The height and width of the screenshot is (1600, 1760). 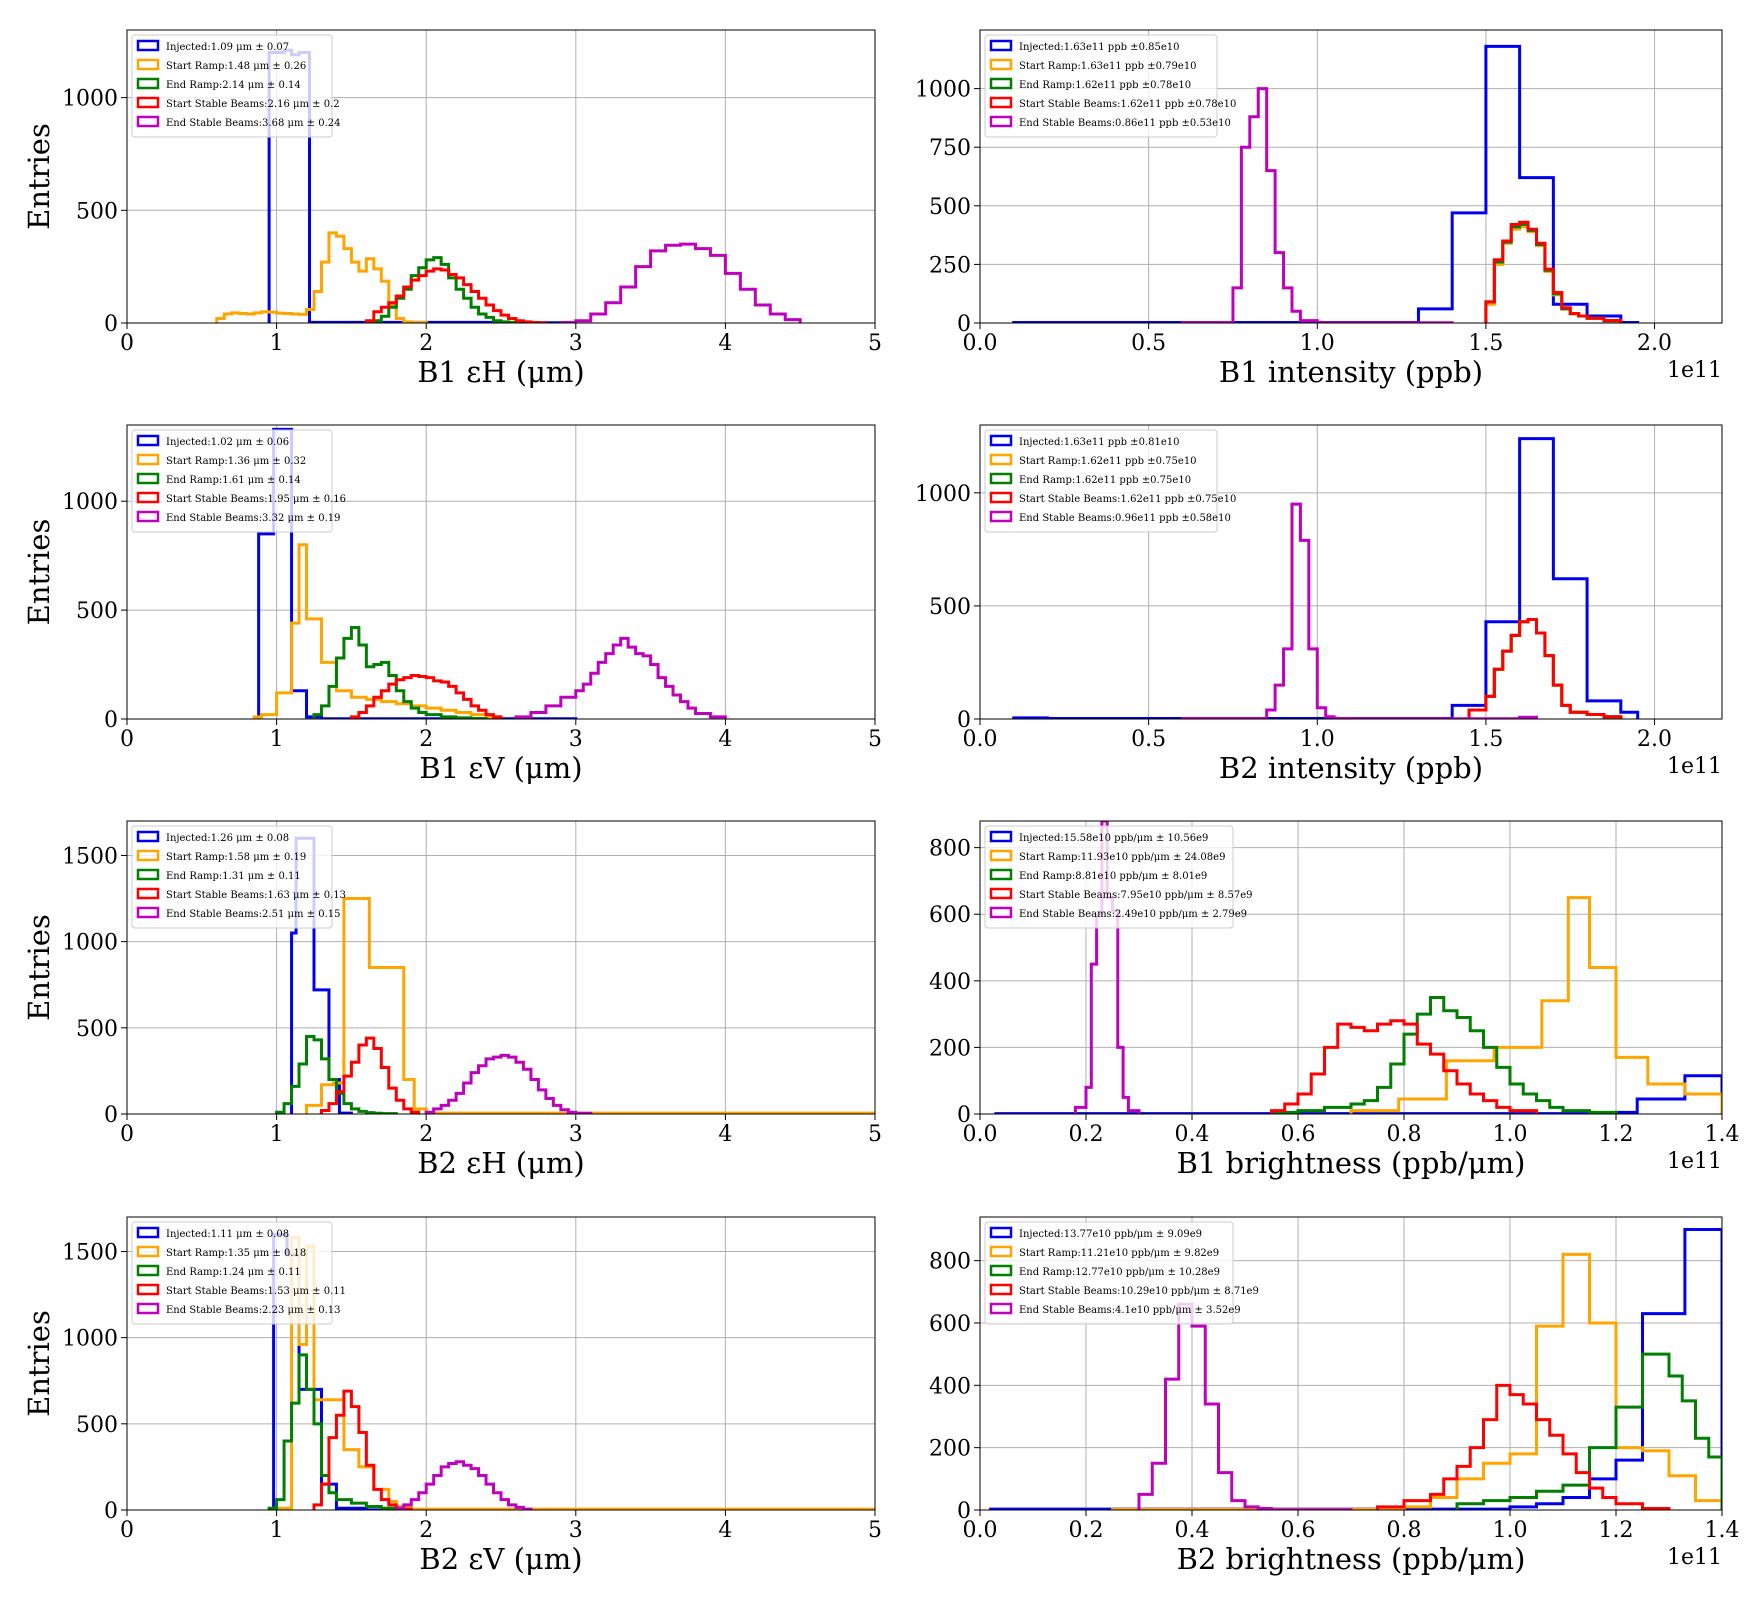 What do you see at coordinates (1086, 1530) in the screenshot?
I see `x-tick-label: 0.2` at bounding box center [1086, 1530].